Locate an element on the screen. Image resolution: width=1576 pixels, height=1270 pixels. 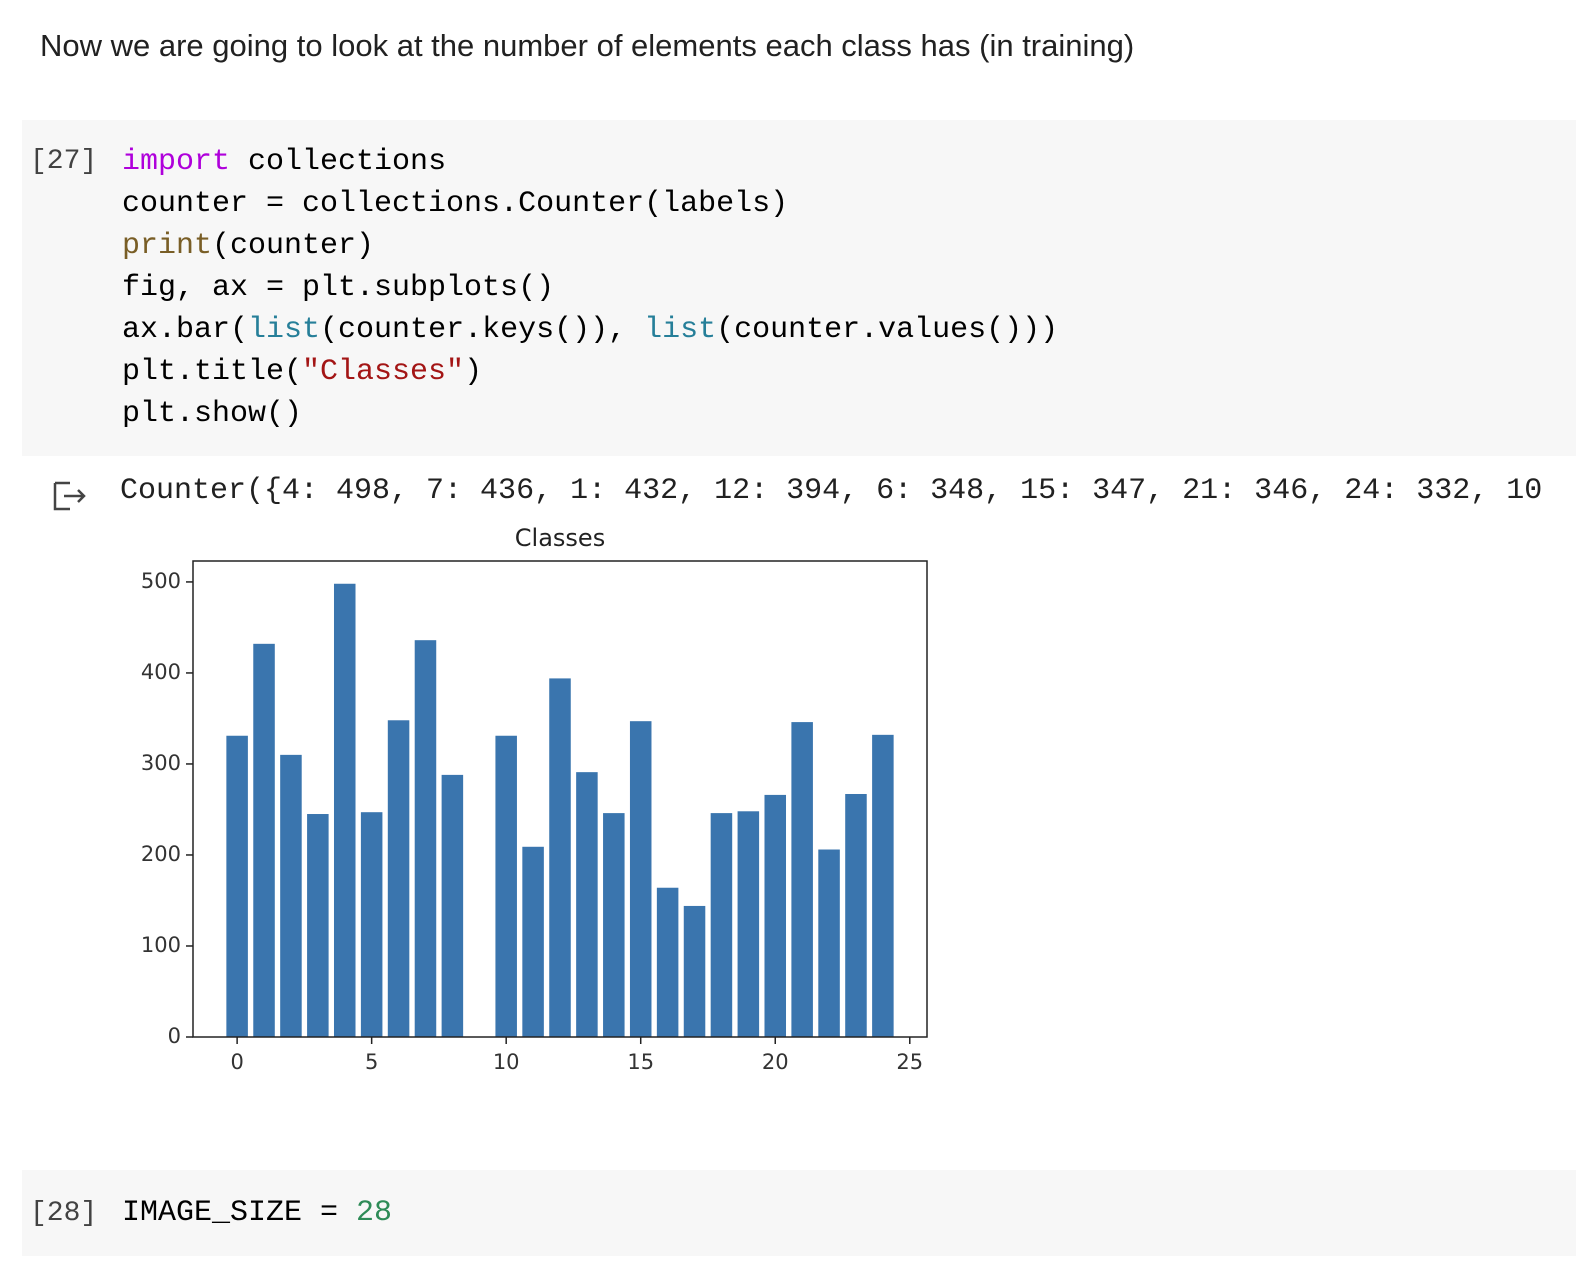
code-line: import collections is located at coordinates (590, 162).